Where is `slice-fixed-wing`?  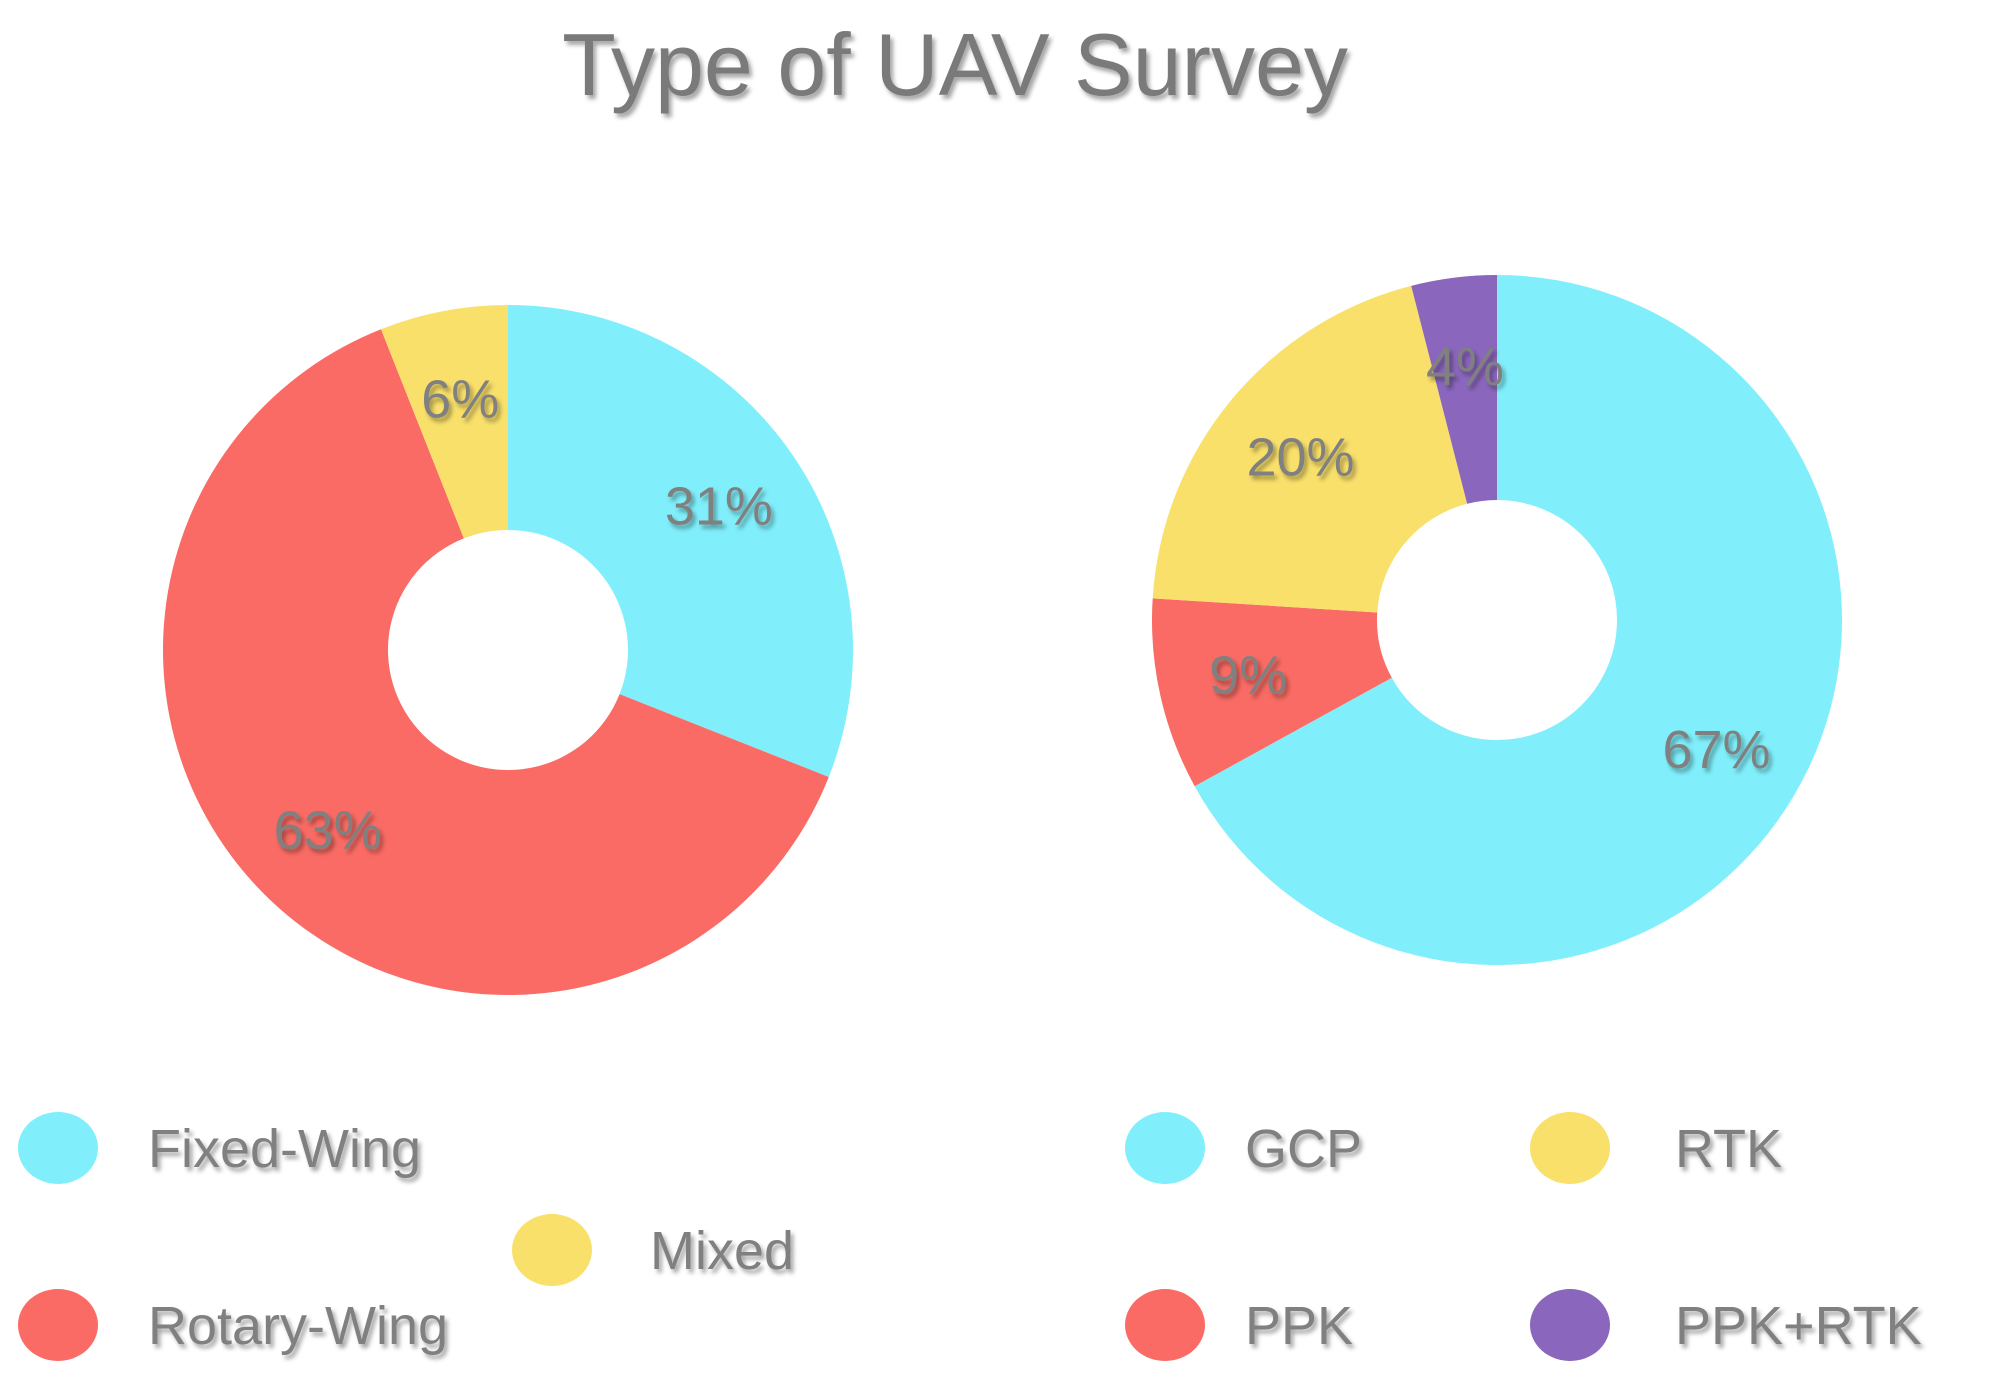 slice-fixed-wing is located at coordinates (680, 541).